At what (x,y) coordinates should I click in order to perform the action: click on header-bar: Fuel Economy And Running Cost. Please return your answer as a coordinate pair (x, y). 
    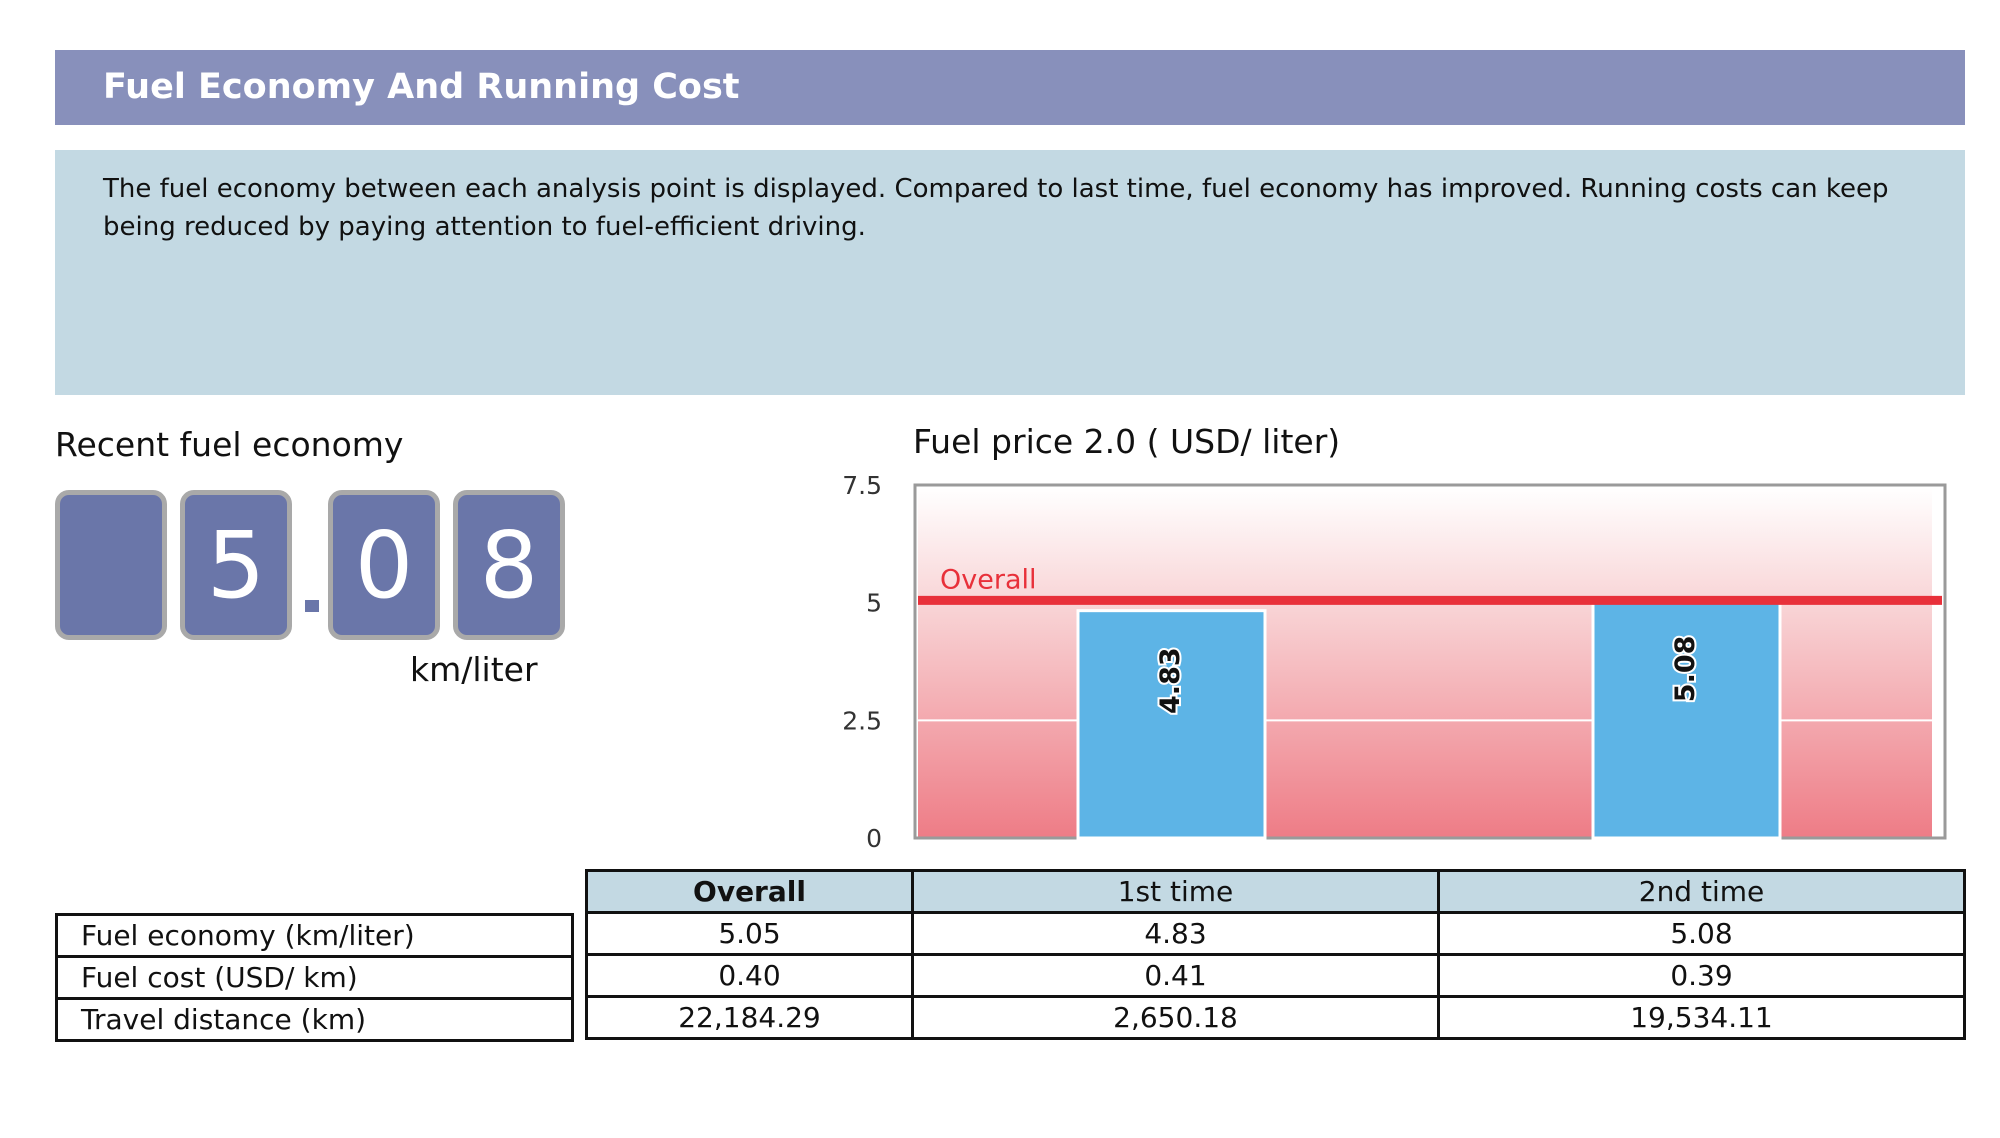
    Looking at the image, I should click on (1010, 87).